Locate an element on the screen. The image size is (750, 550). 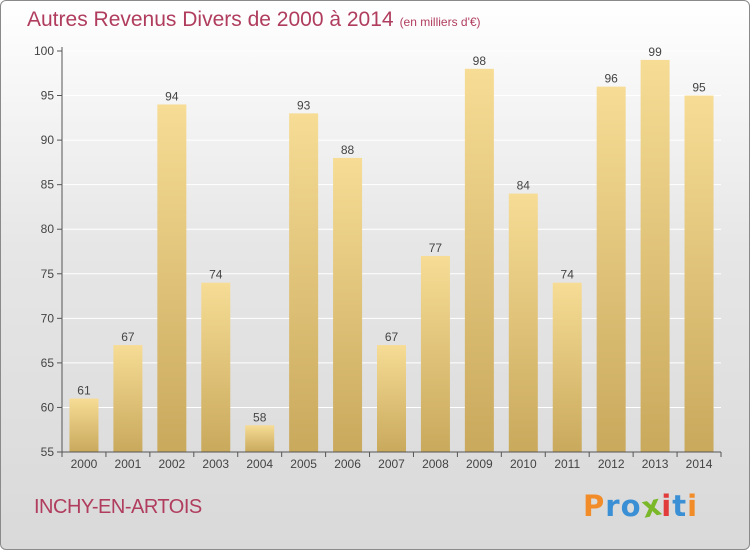
x-tick-label: 2011 is located at coordinates (567, 464).